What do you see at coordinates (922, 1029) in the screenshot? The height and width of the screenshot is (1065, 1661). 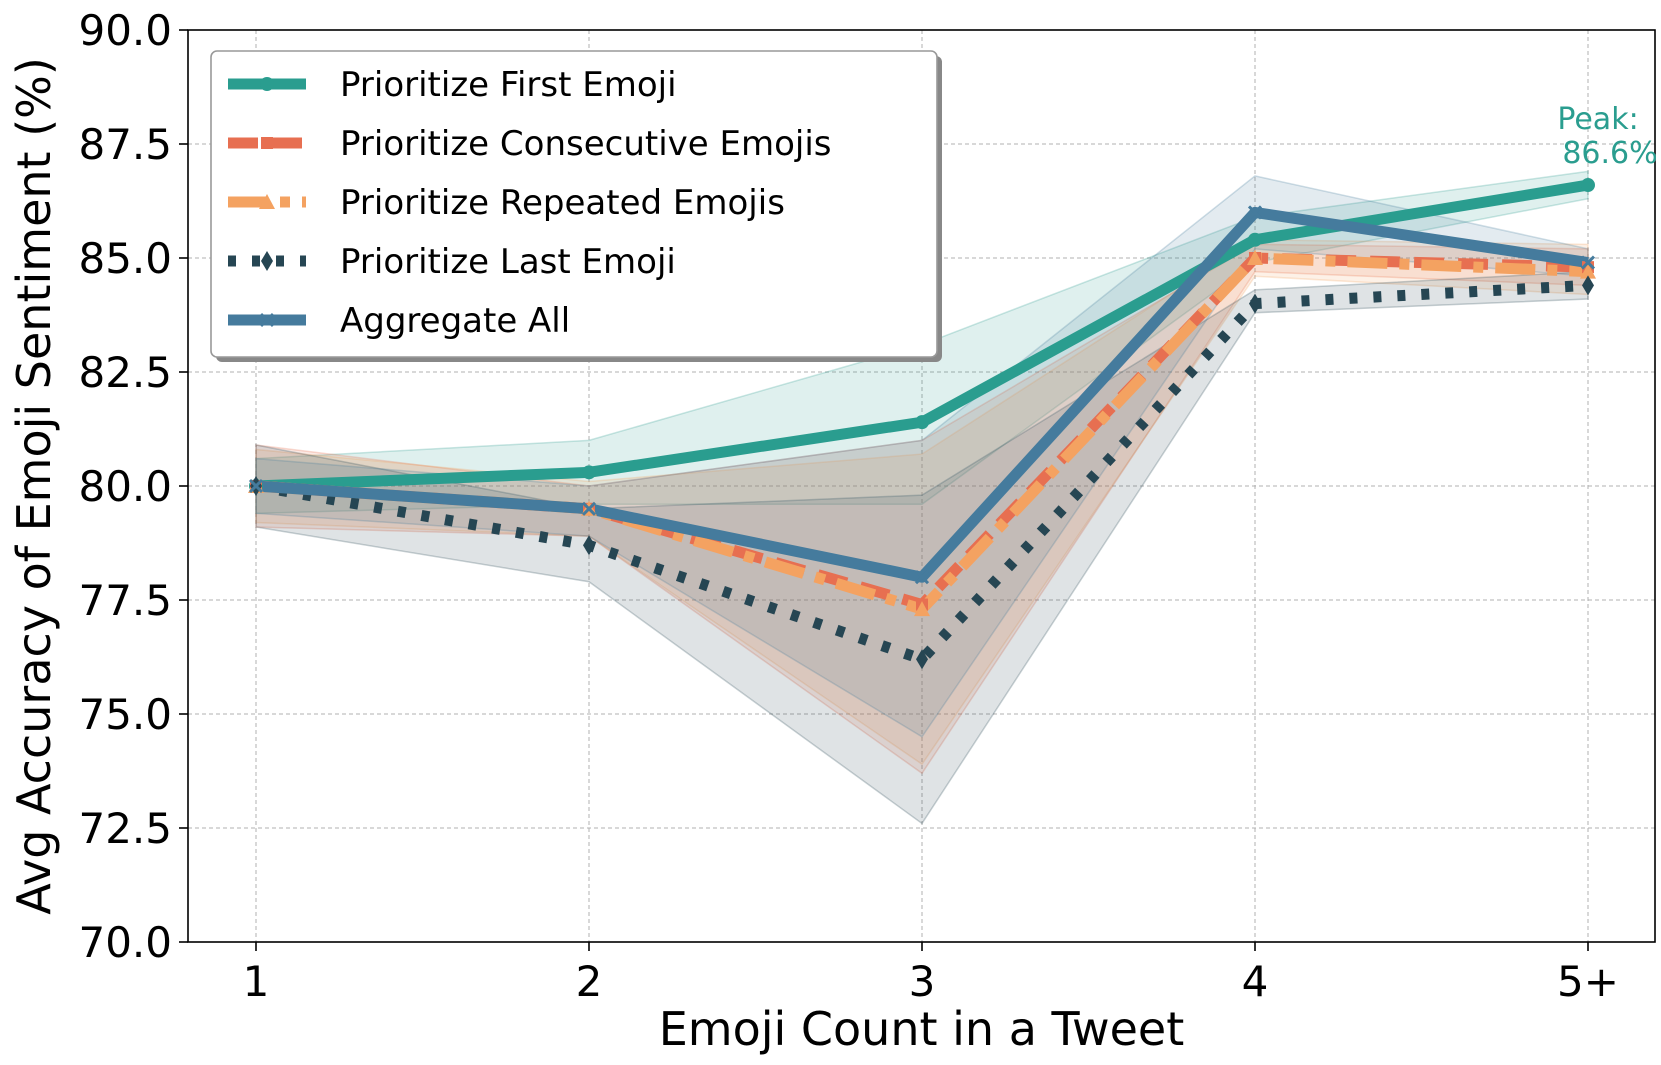 I see `x-axis-title: Emoji Count in a Tweet` at bounding box center [922, 1029].